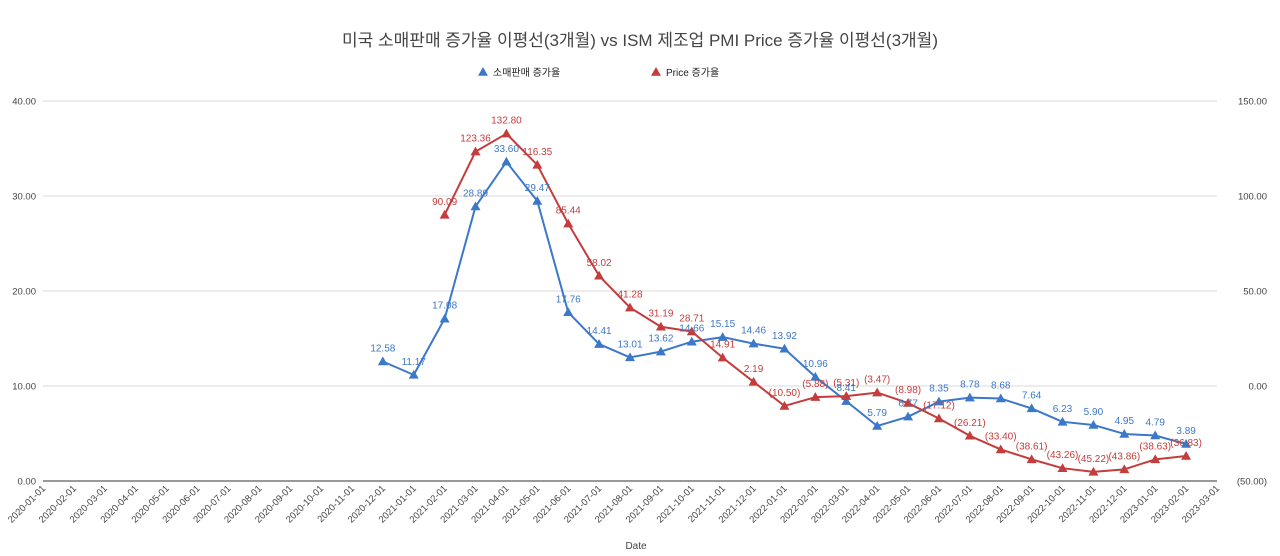  Describe the element at coordinates (1252, 482) in the screenshot. I see `y-right-tick-label: (50.00)` at that location.